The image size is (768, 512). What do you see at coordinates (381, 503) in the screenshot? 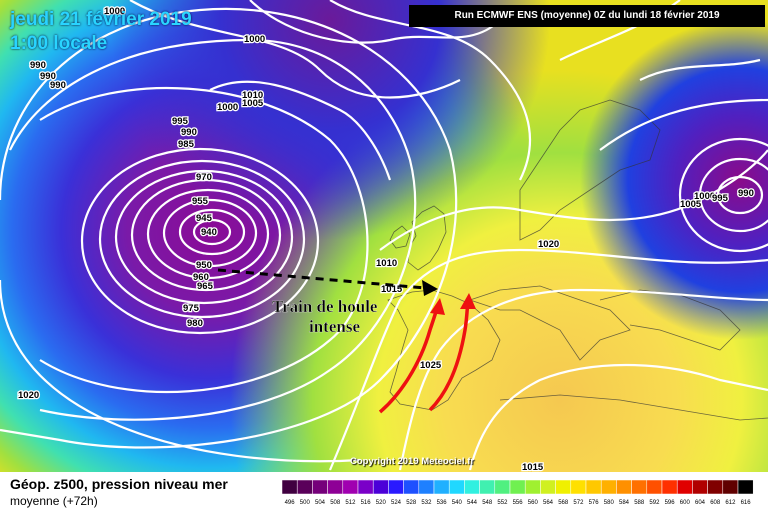
I see `scale-label: 520` at bounding box center [381, 503].